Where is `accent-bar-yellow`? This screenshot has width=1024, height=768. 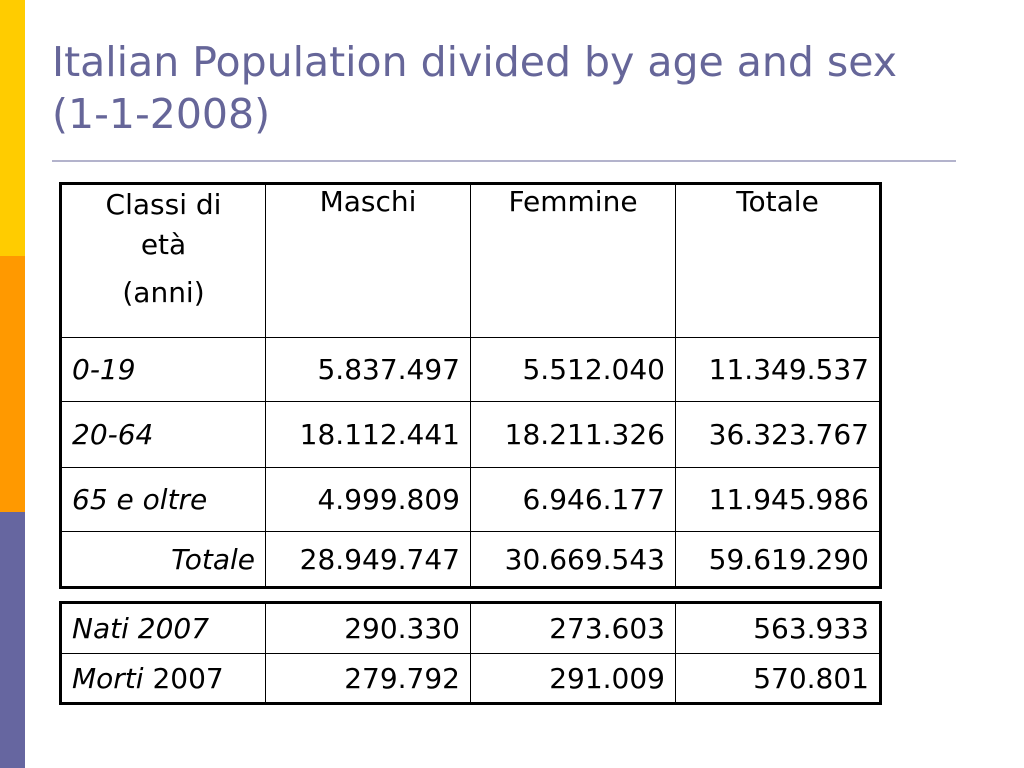
accent-bar-yellow is located at coordinates (12, 128).